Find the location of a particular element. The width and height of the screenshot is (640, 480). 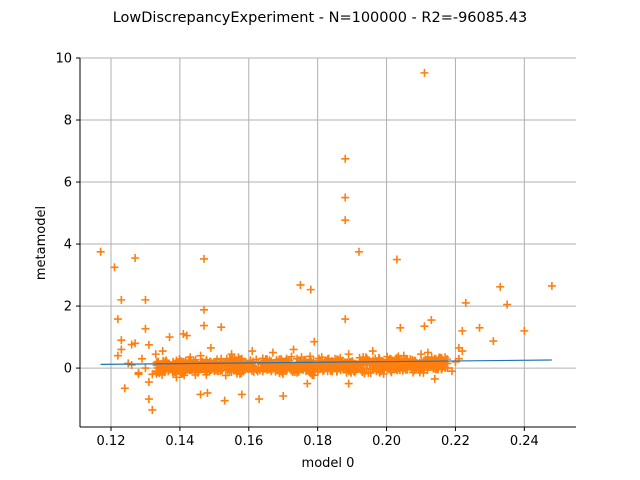

x-tick-label: 0.22 is located at coordinates (455, 441).